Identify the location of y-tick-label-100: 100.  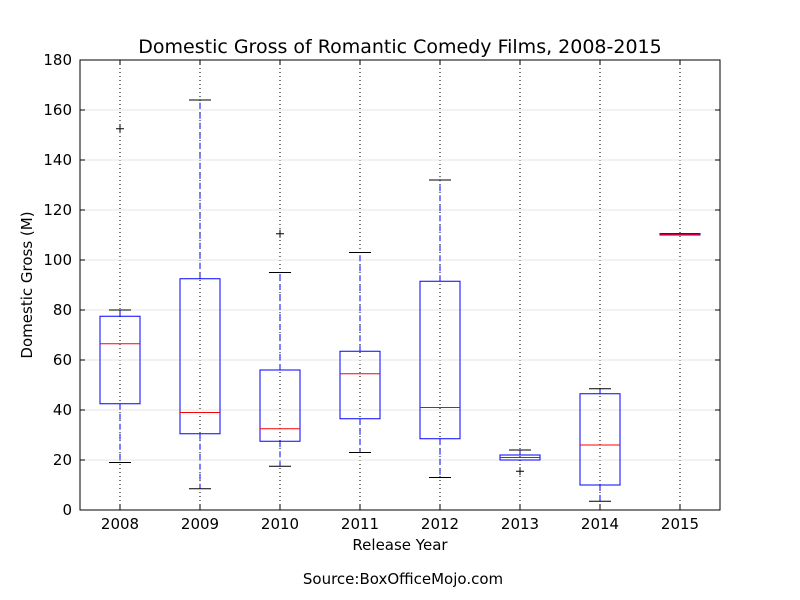
(57, 260).